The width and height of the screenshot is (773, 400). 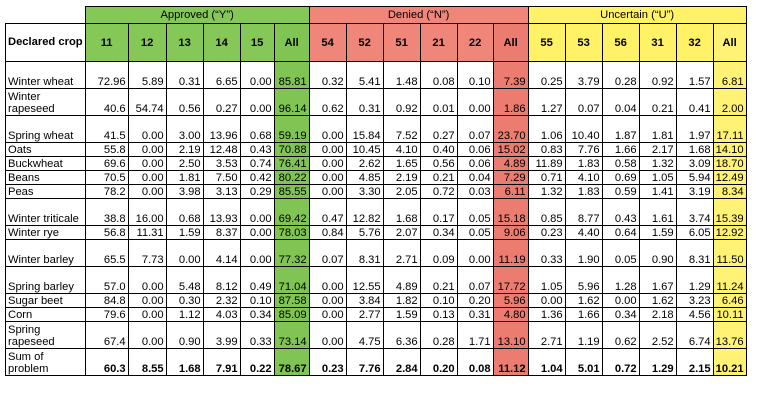 What do you see at coordinates (184, 280) in the screenshot?
I see `value-cell: 5.48` at bounding box center [184, 280].